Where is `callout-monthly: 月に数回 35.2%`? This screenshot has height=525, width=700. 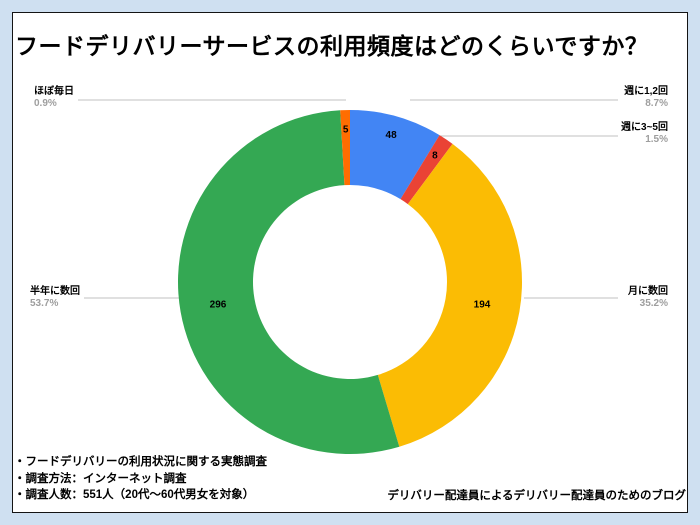 callout-monthly: 月に数回 35.2% is located at coordinates (648, 298).